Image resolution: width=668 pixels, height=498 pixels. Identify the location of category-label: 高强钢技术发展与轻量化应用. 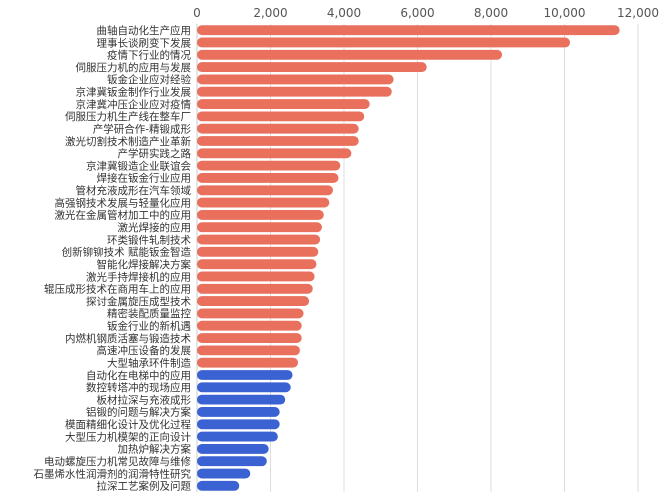
(123, 202).